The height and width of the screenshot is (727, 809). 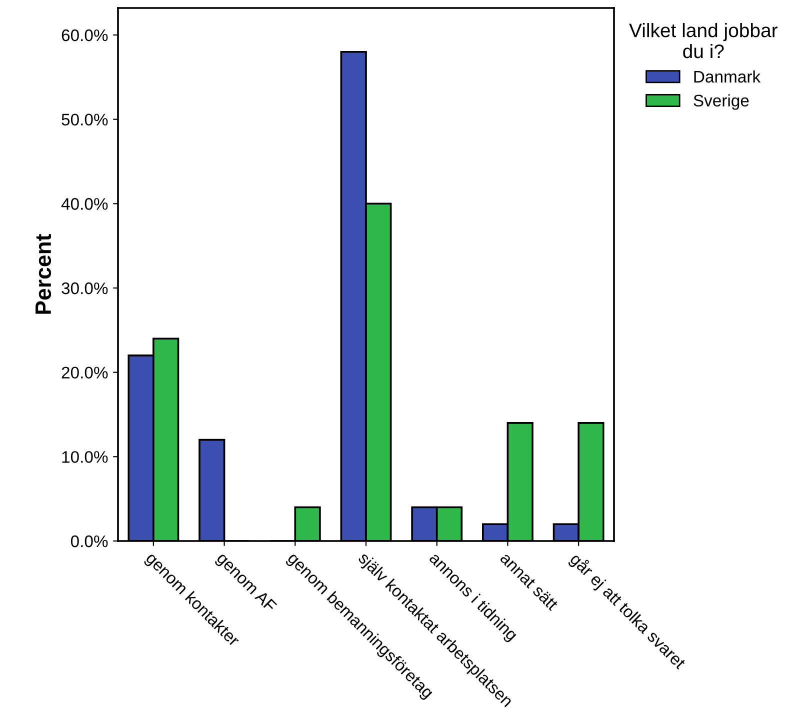 I want to click on y-axis-title: Percent, so click(x=44, y=274).